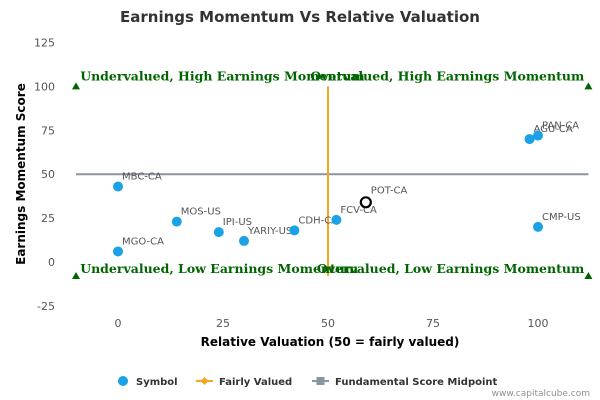 The height and width of the screenshot is (400, 600). What do you see at coordinates (46, 306) in the screenshot?
I see `y-tick-label: -25` at bounding box center [46, 306].